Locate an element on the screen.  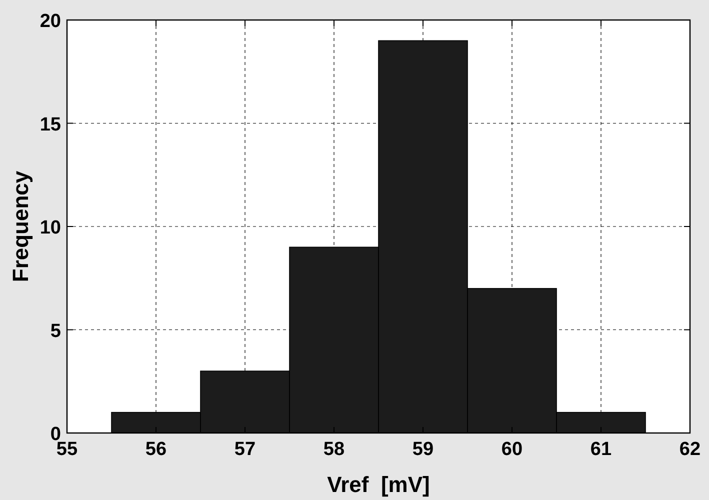
x-tick-label: 61 is located at coordinates (601, 449).